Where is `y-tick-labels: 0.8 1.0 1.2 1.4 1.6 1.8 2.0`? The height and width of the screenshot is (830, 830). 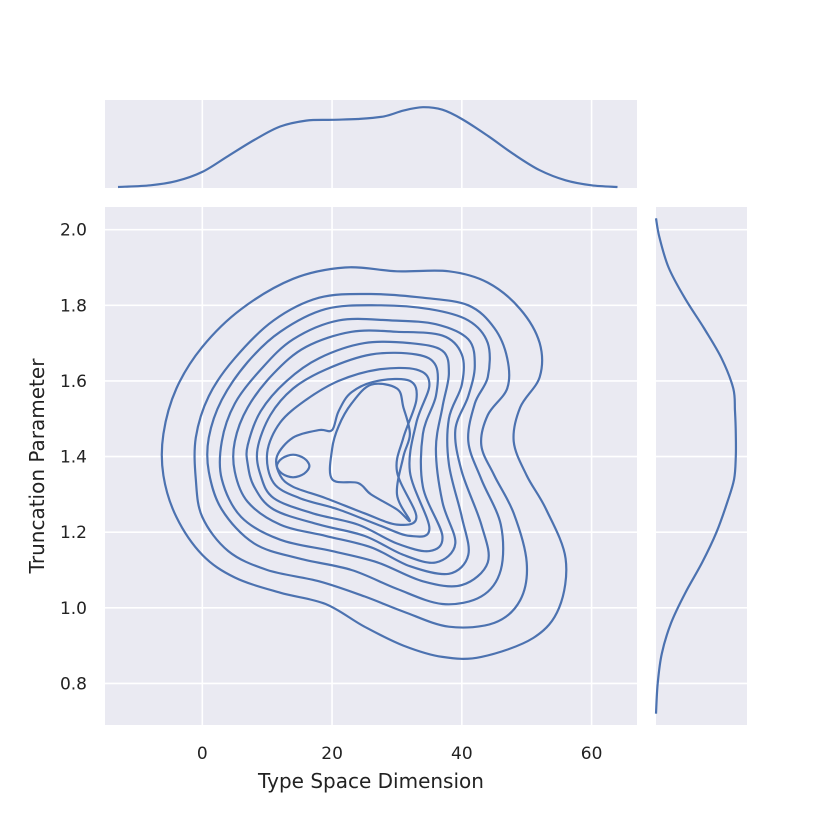
y-tick-labels: 0.8 1.0 1.2 1.4 1.6 1.8 2.0 is located at coordinates (73, 458).